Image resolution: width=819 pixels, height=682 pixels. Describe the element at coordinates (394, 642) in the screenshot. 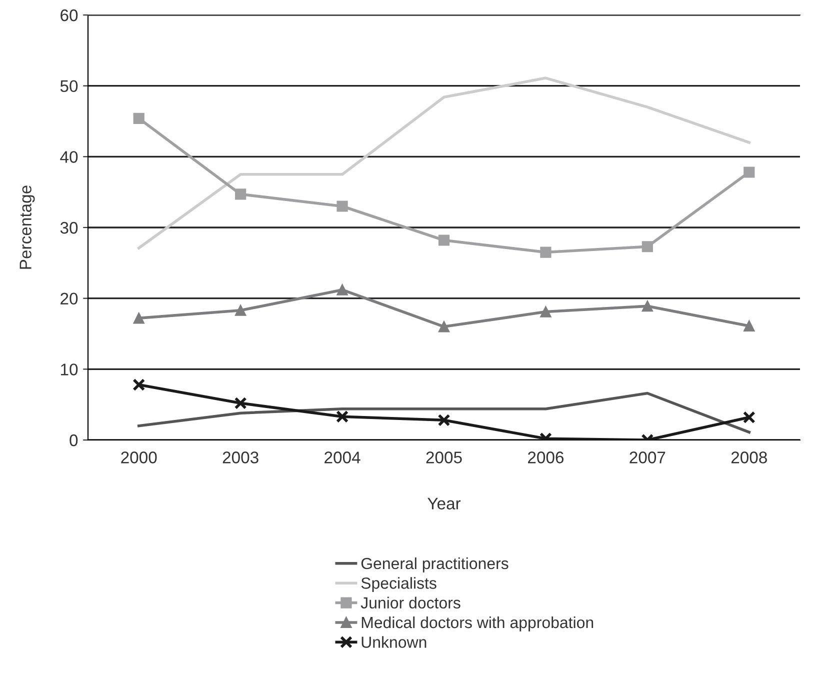

I see `legend-label: Unknown` at that location.